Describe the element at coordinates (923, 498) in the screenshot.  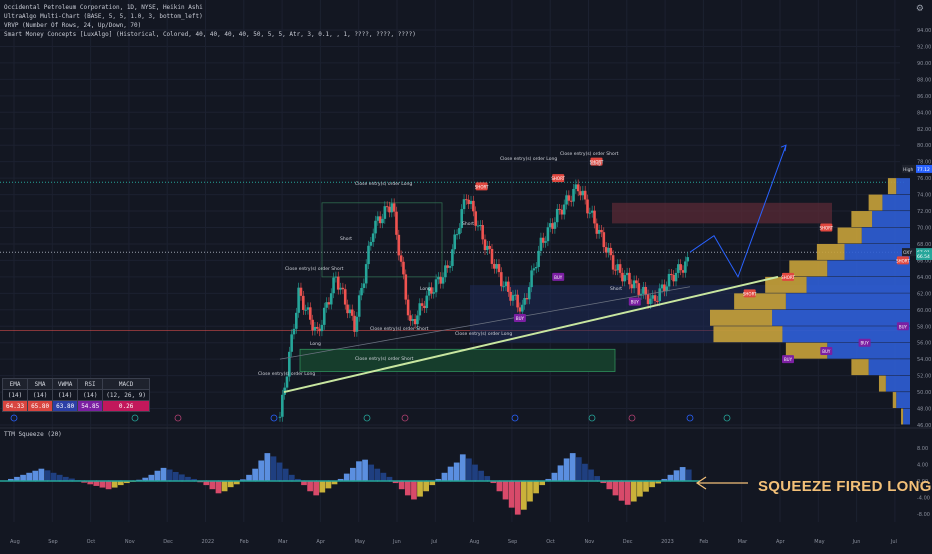
I see `squeeze-axis-tick: -4.00` at that location.